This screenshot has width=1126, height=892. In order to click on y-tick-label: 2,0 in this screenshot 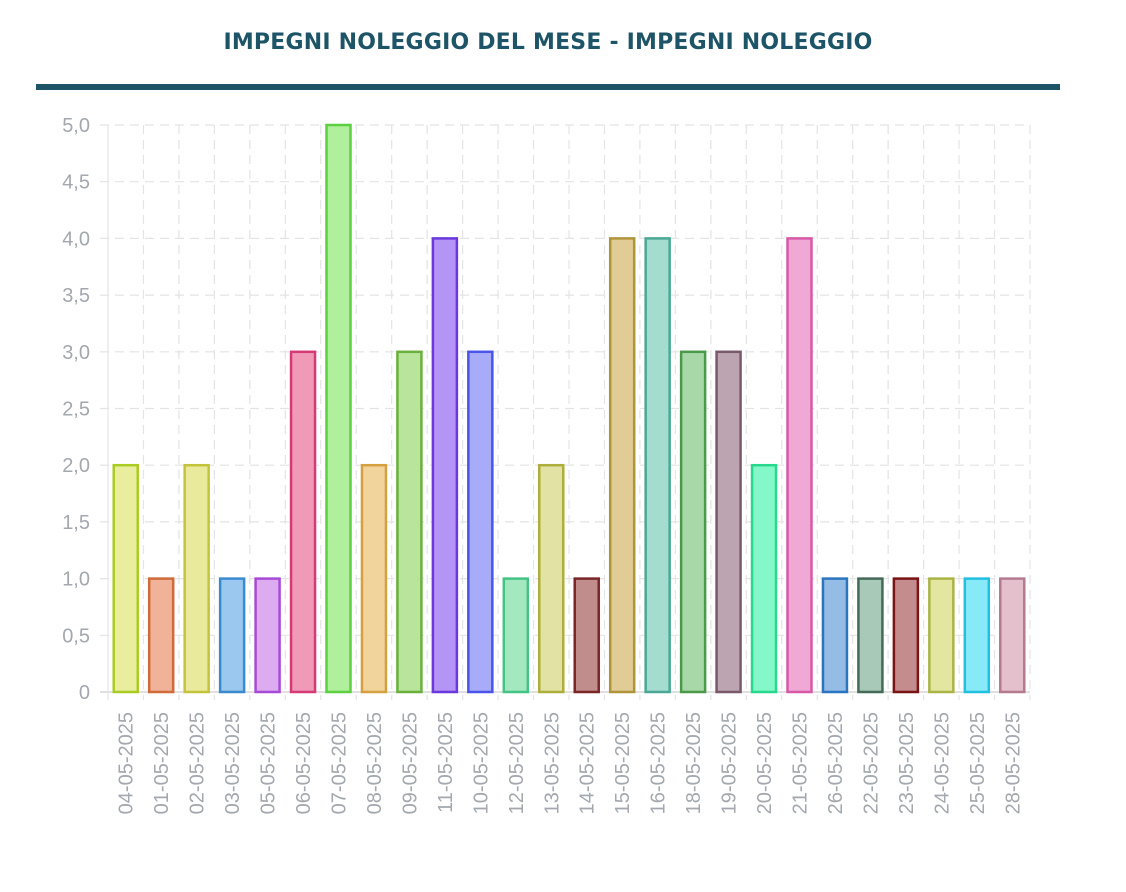, I will do `click(76, 466)`.